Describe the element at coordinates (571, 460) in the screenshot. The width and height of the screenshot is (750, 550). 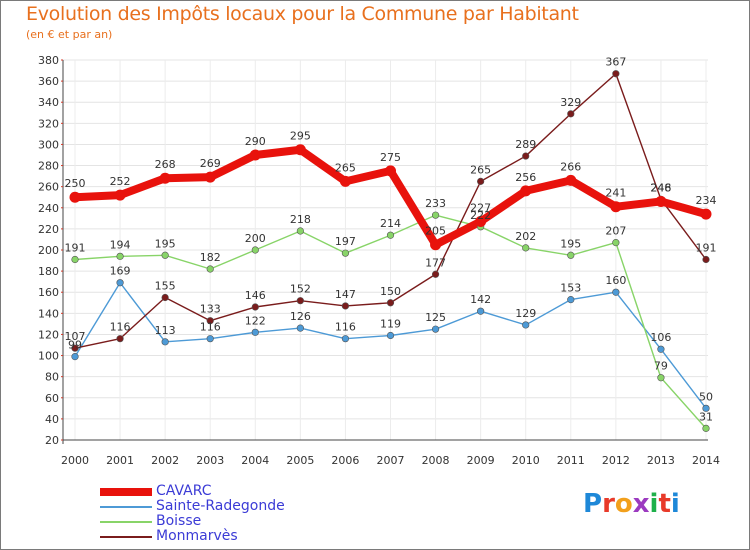
I see `x-tick-label: 2011` at that location.